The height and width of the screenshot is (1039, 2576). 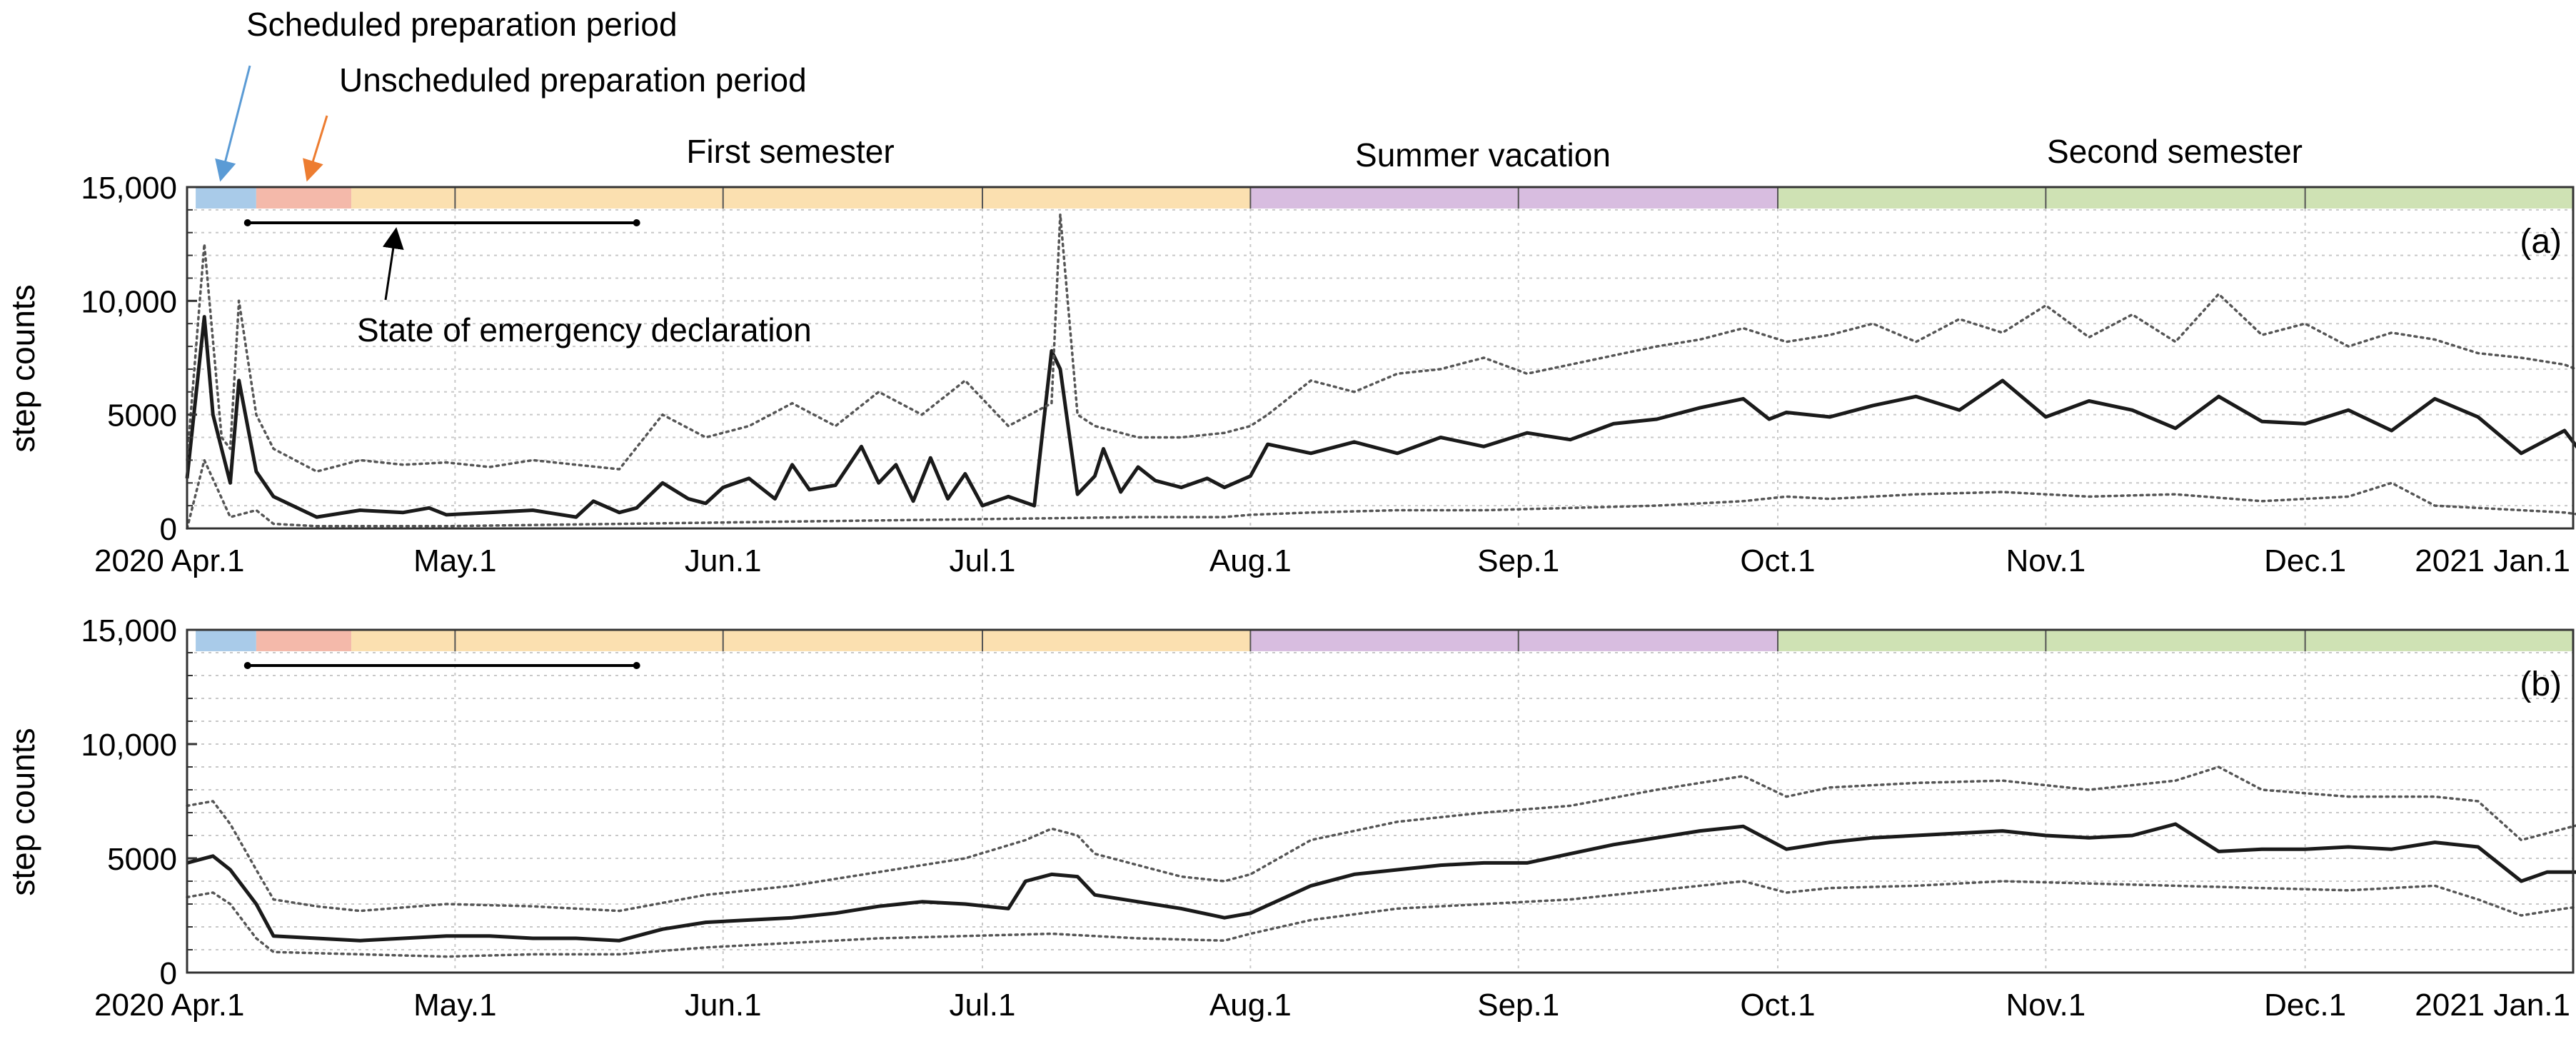 I want to click on period-label-summer-vacation: Summer vacation, so click(x=1483, y=155).